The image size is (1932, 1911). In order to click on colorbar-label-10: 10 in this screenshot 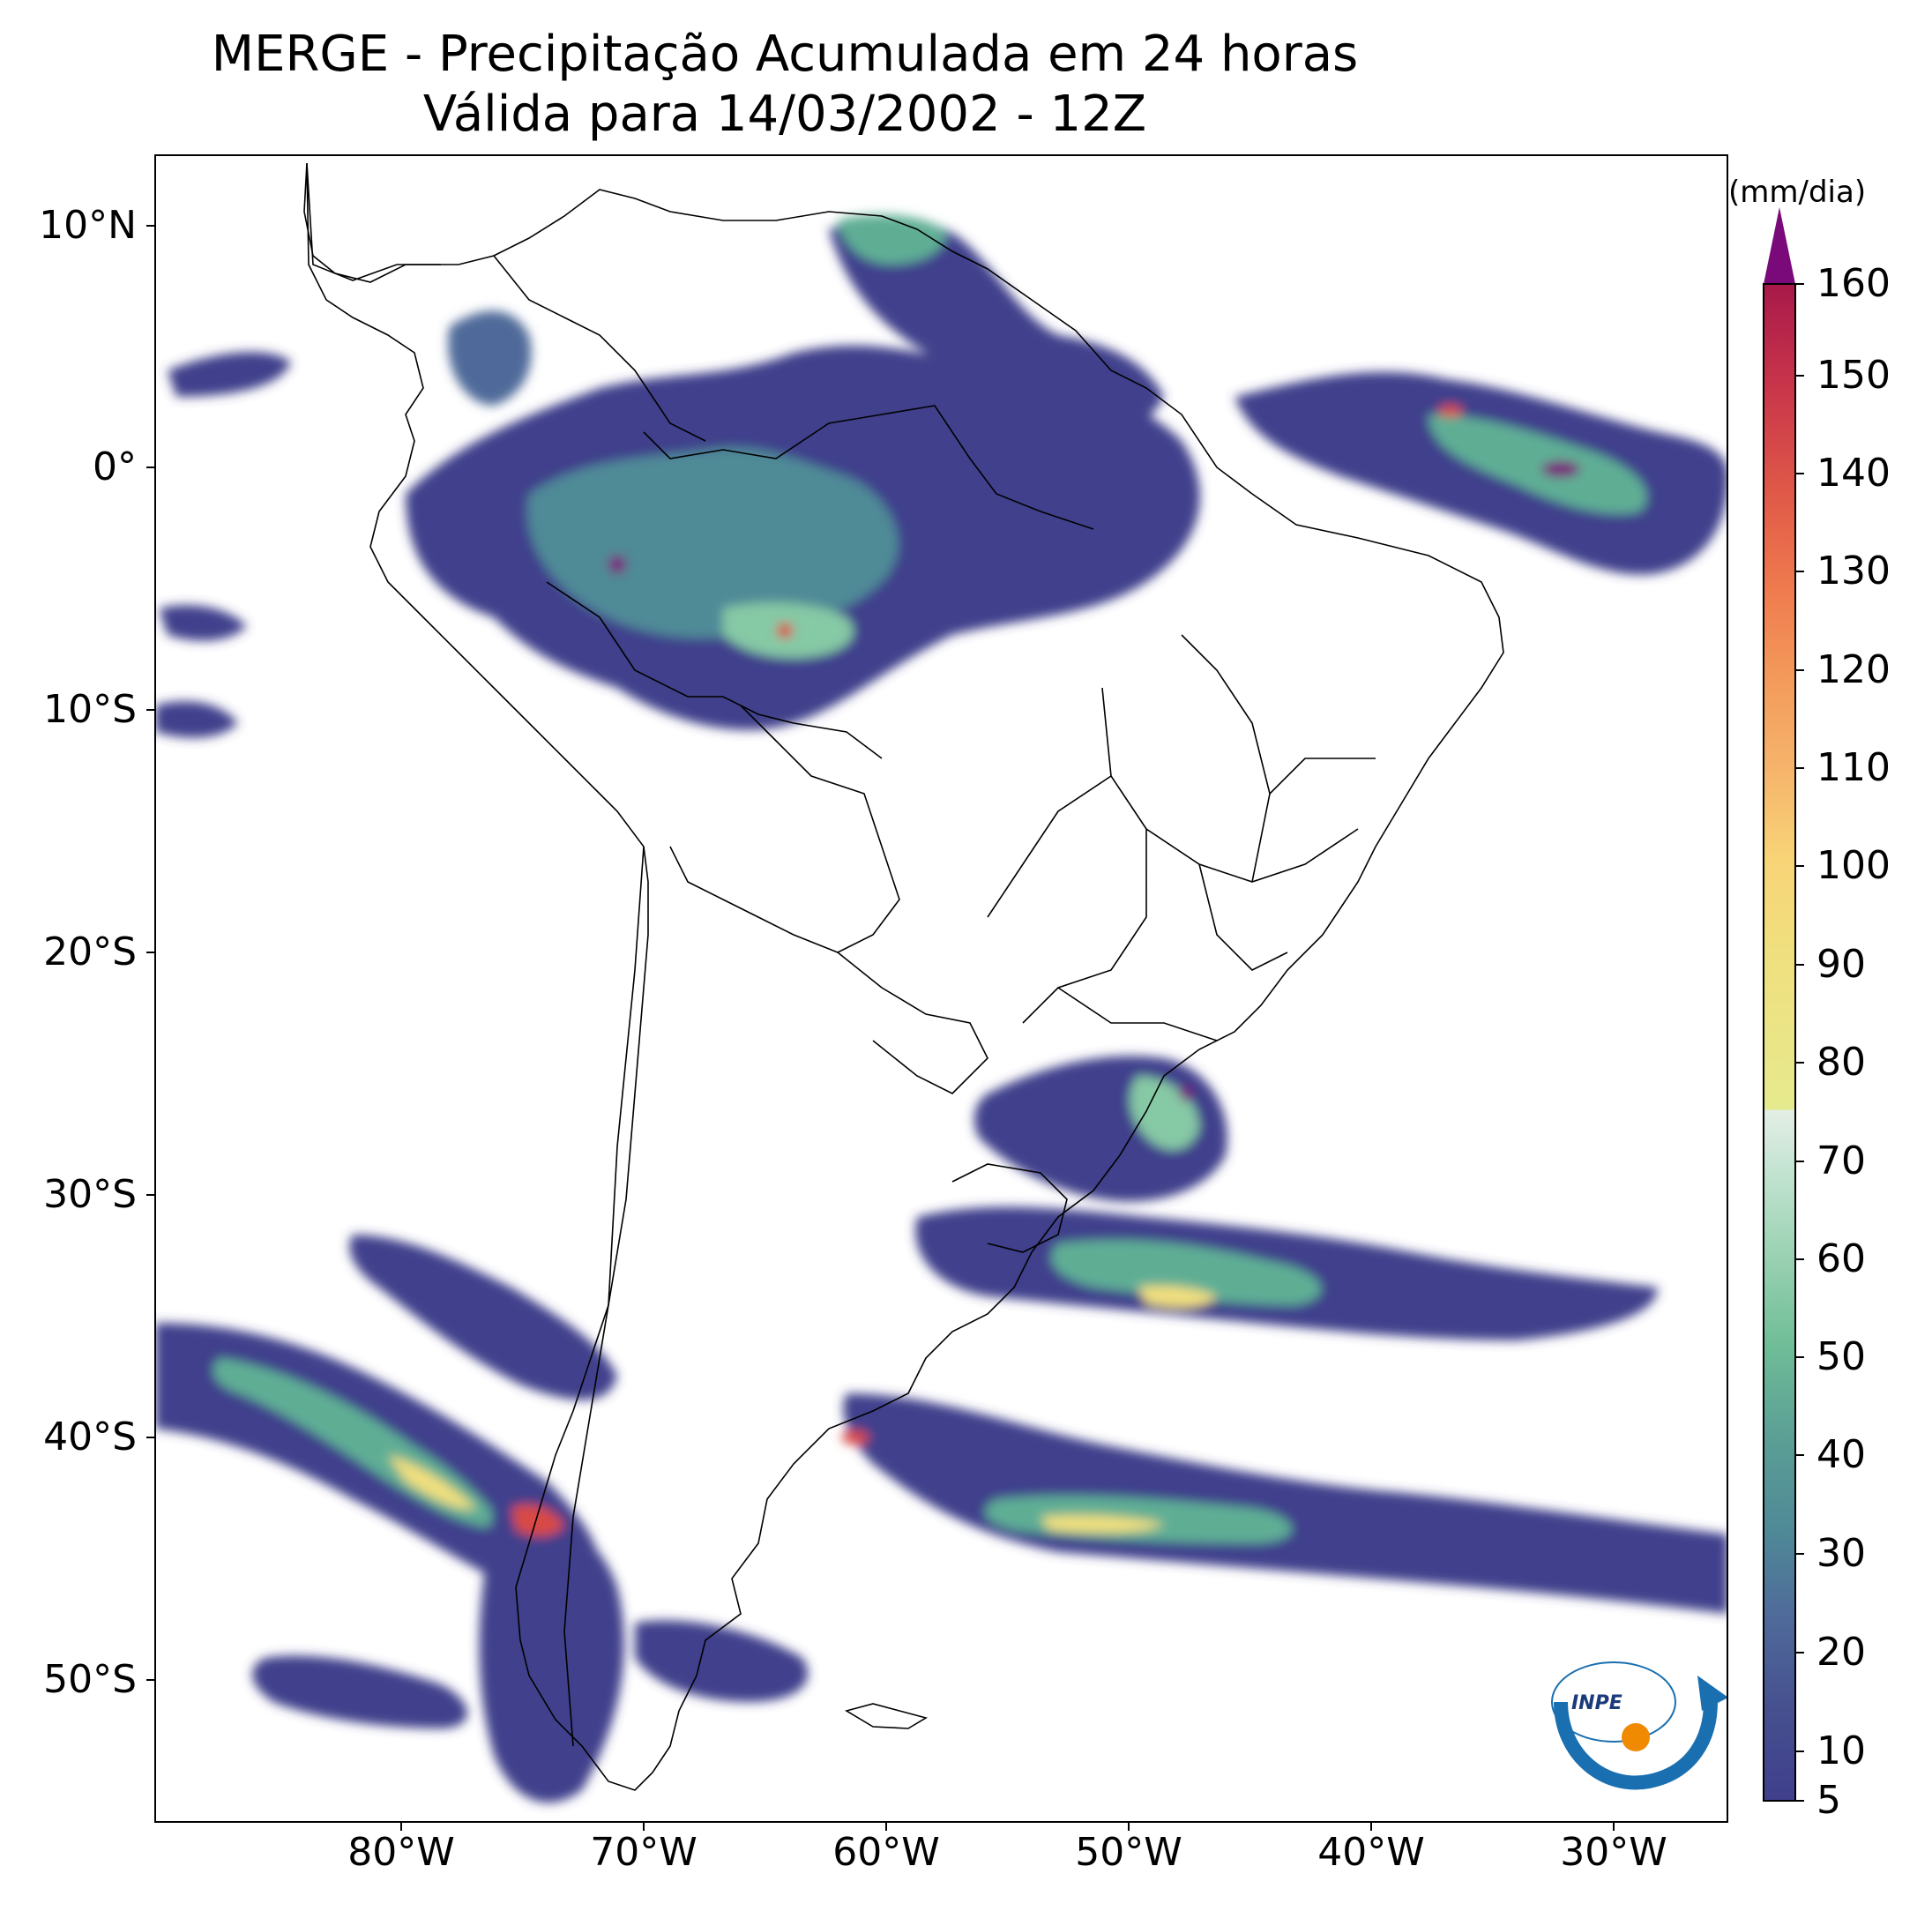, I will do `click(1841, 1750)`.